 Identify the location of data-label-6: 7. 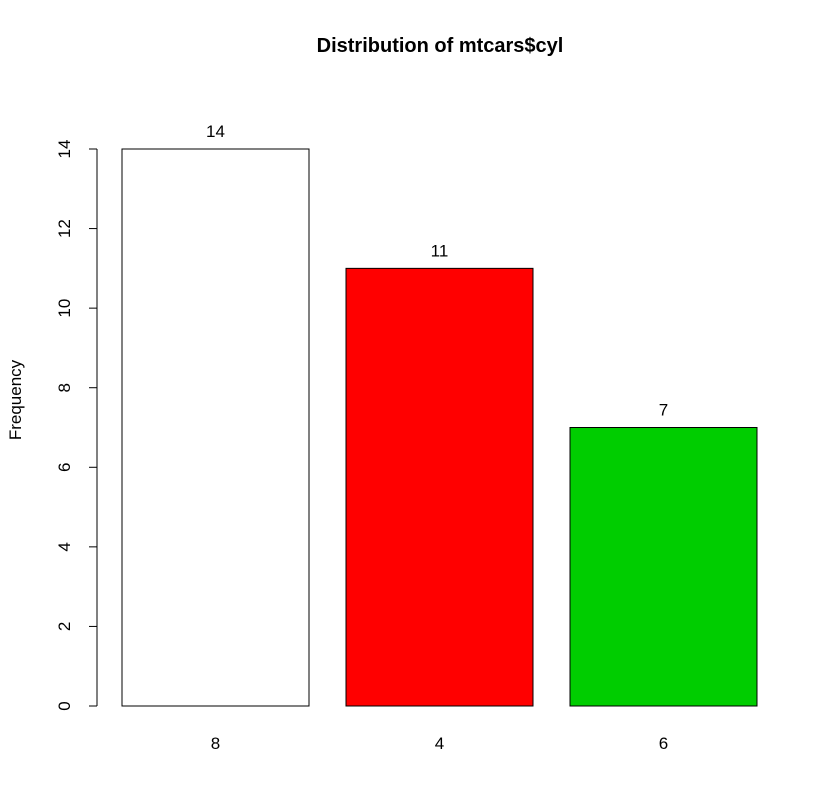
(663, 410).